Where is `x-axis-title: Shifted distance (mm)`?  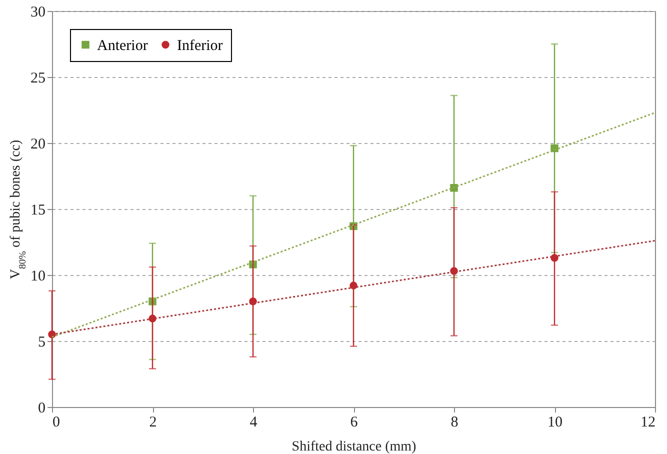 x-axis-title: Shifted distance (mm) is located at coordinates (354, 447).